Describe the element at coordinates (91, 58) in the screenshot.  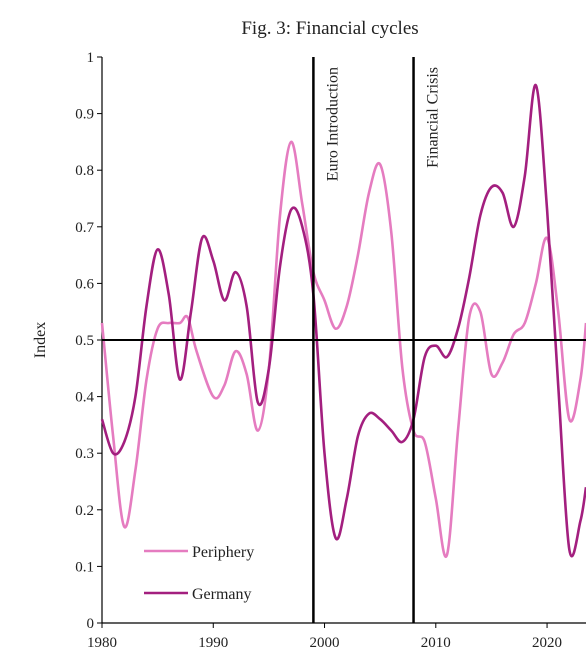
I see `y-tick-label: 1` at that location.